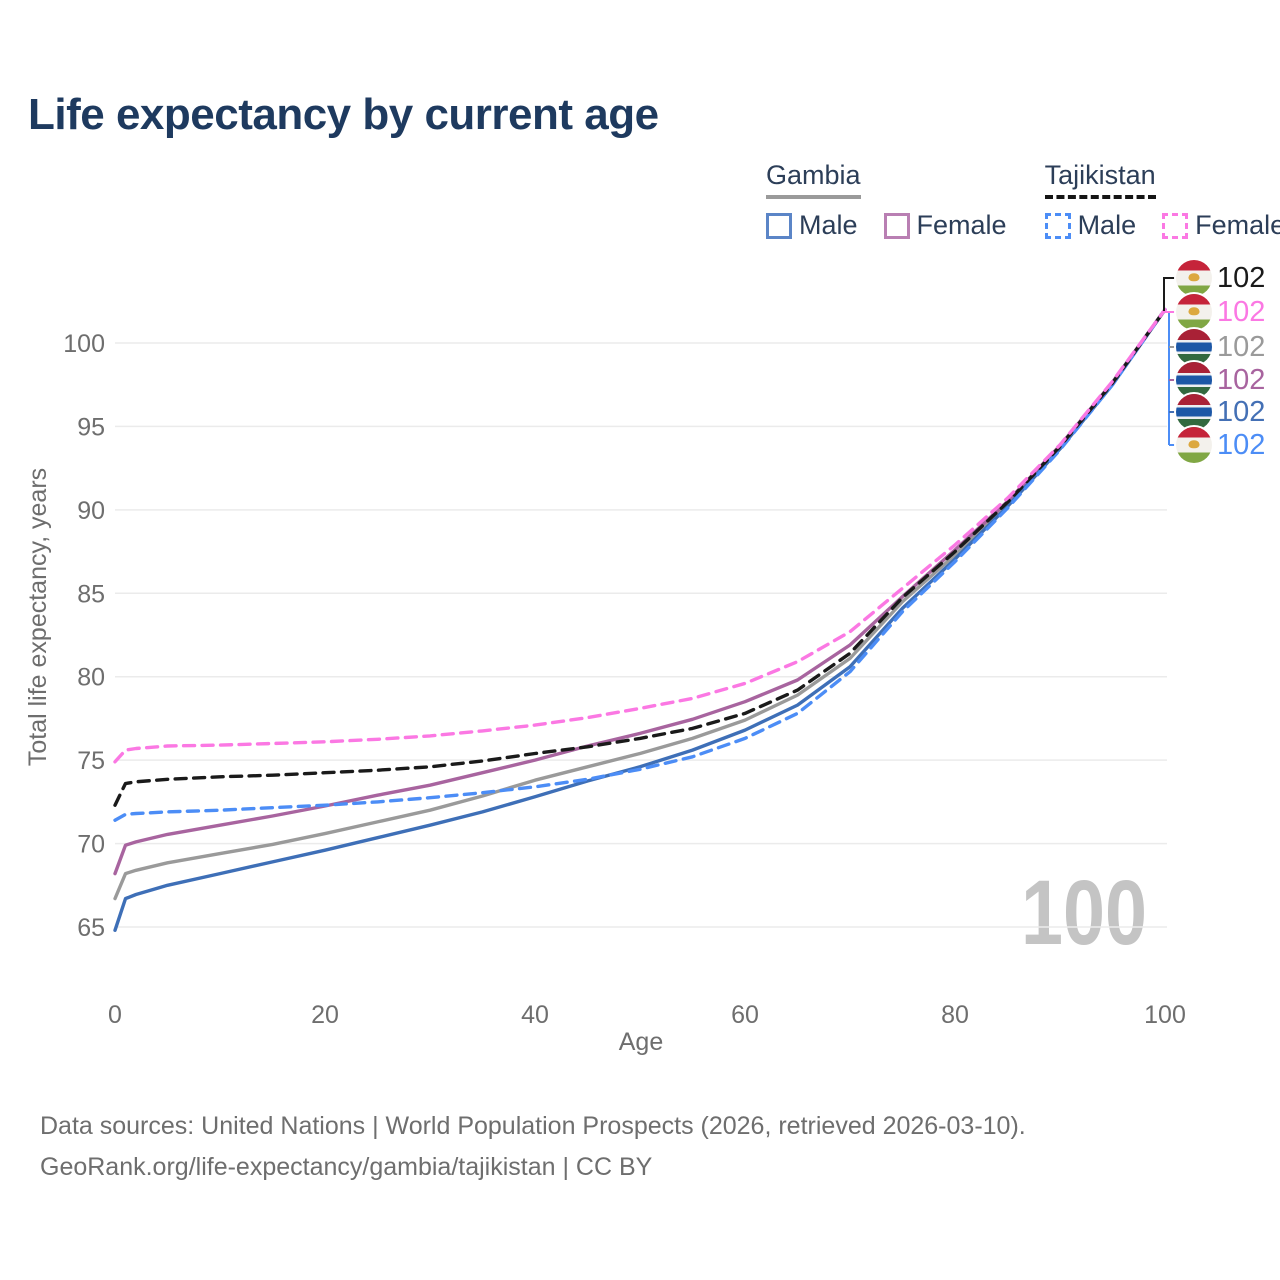 This screenshot has height=1280, width=1280. Describe the element at coordinates (343, 114) in the screenshot. I see `page-title: Life expectancy by current age` at that location.